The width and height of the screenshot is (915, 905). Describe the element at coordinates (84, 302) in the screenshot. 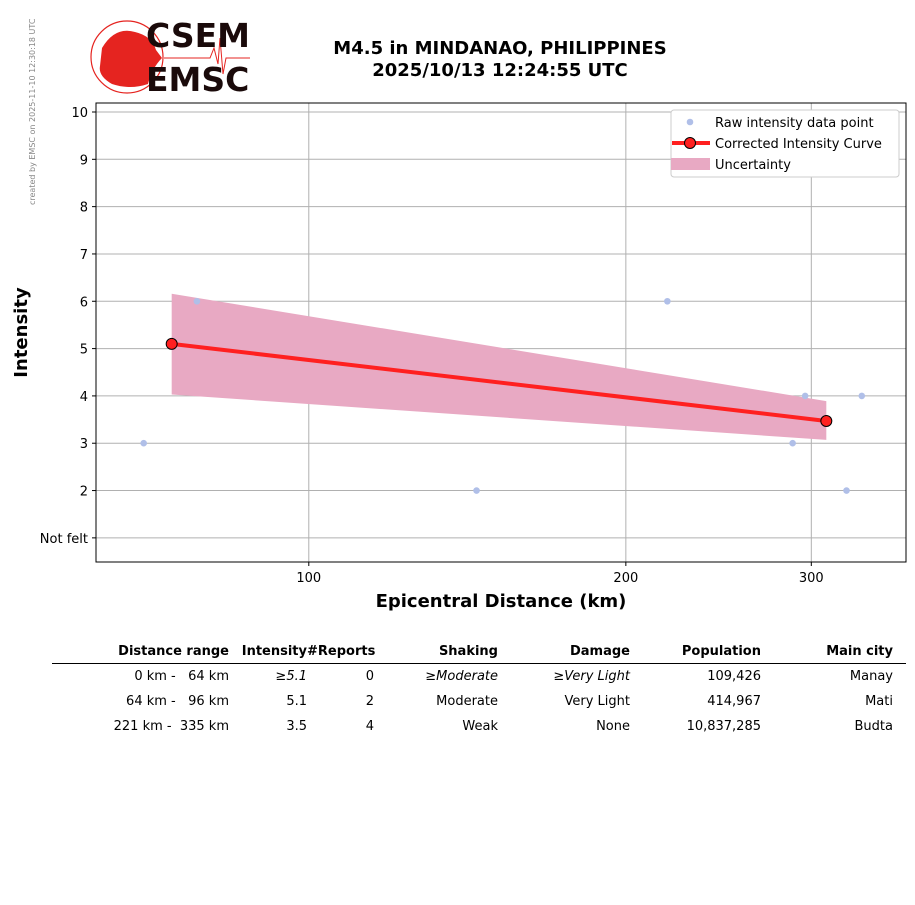

I see `y-tick-label: 6` at that location.